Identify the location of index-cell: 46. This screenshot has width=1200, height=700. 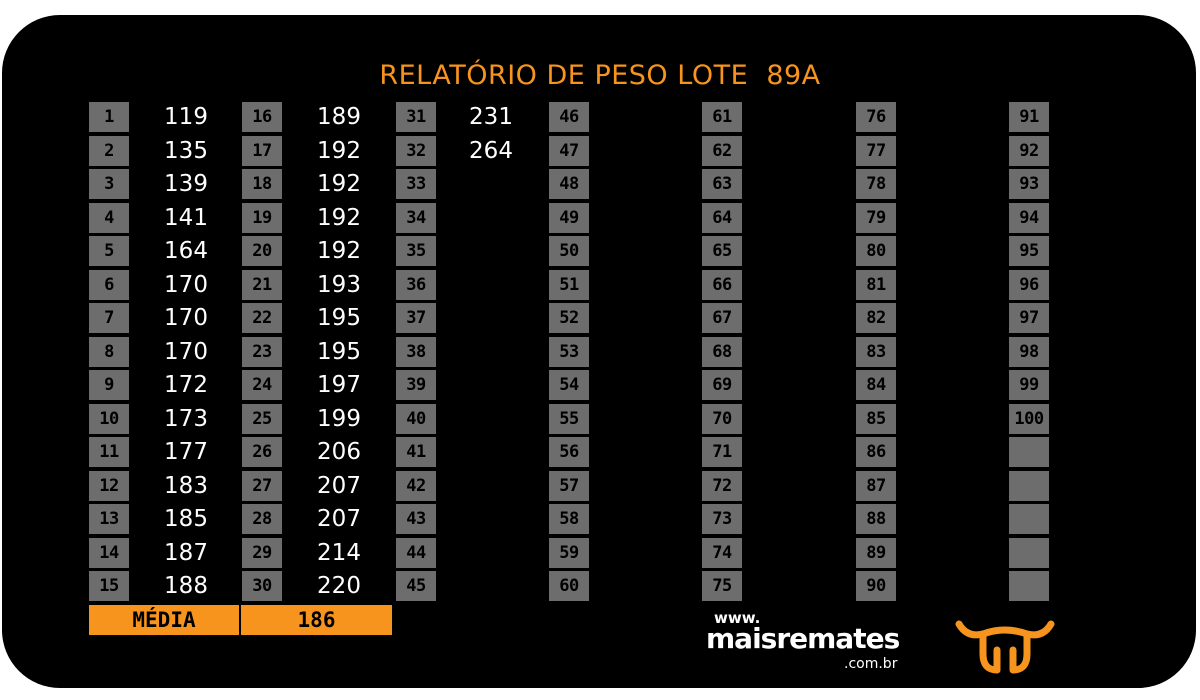
(569, 117).